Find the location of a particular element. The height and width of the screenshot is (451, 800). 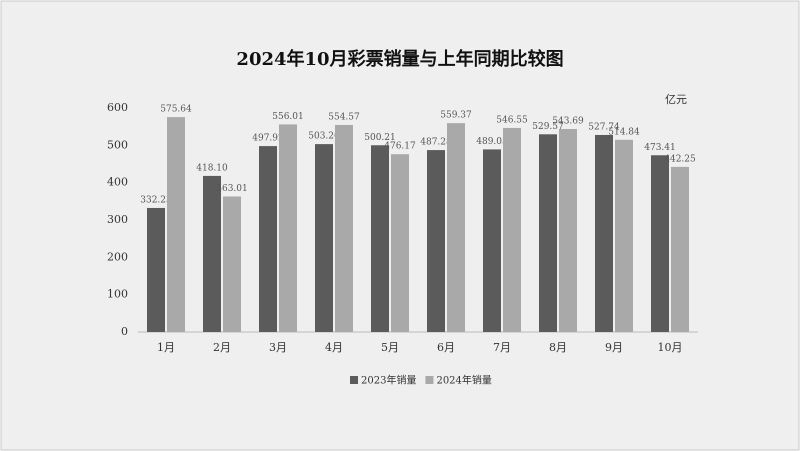

value-label: 489.05 is located at coordinates (492, 142).